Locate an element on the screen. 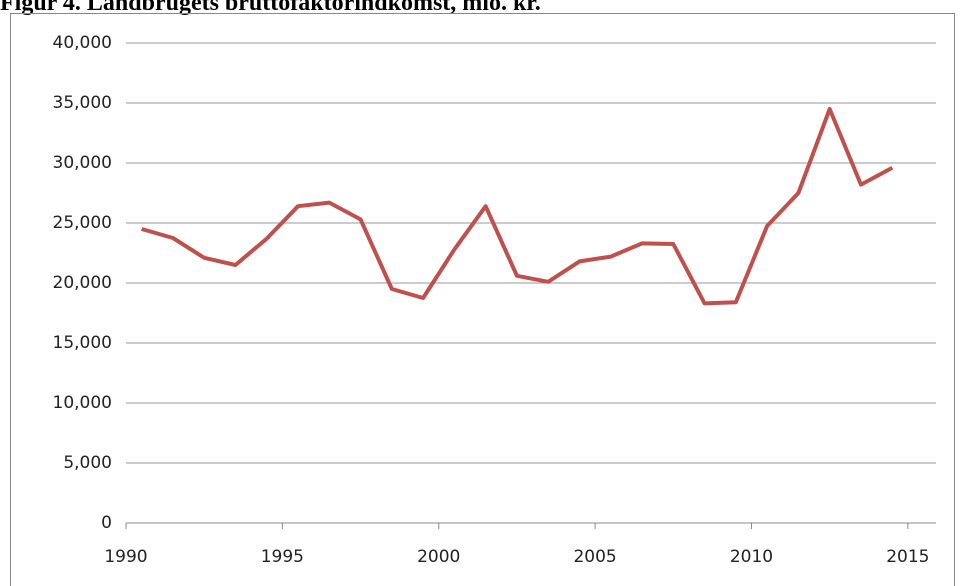 The height and width of the screenshot is (586, 960). x-tick-label: 2000 is located at coordinates (438, 557).